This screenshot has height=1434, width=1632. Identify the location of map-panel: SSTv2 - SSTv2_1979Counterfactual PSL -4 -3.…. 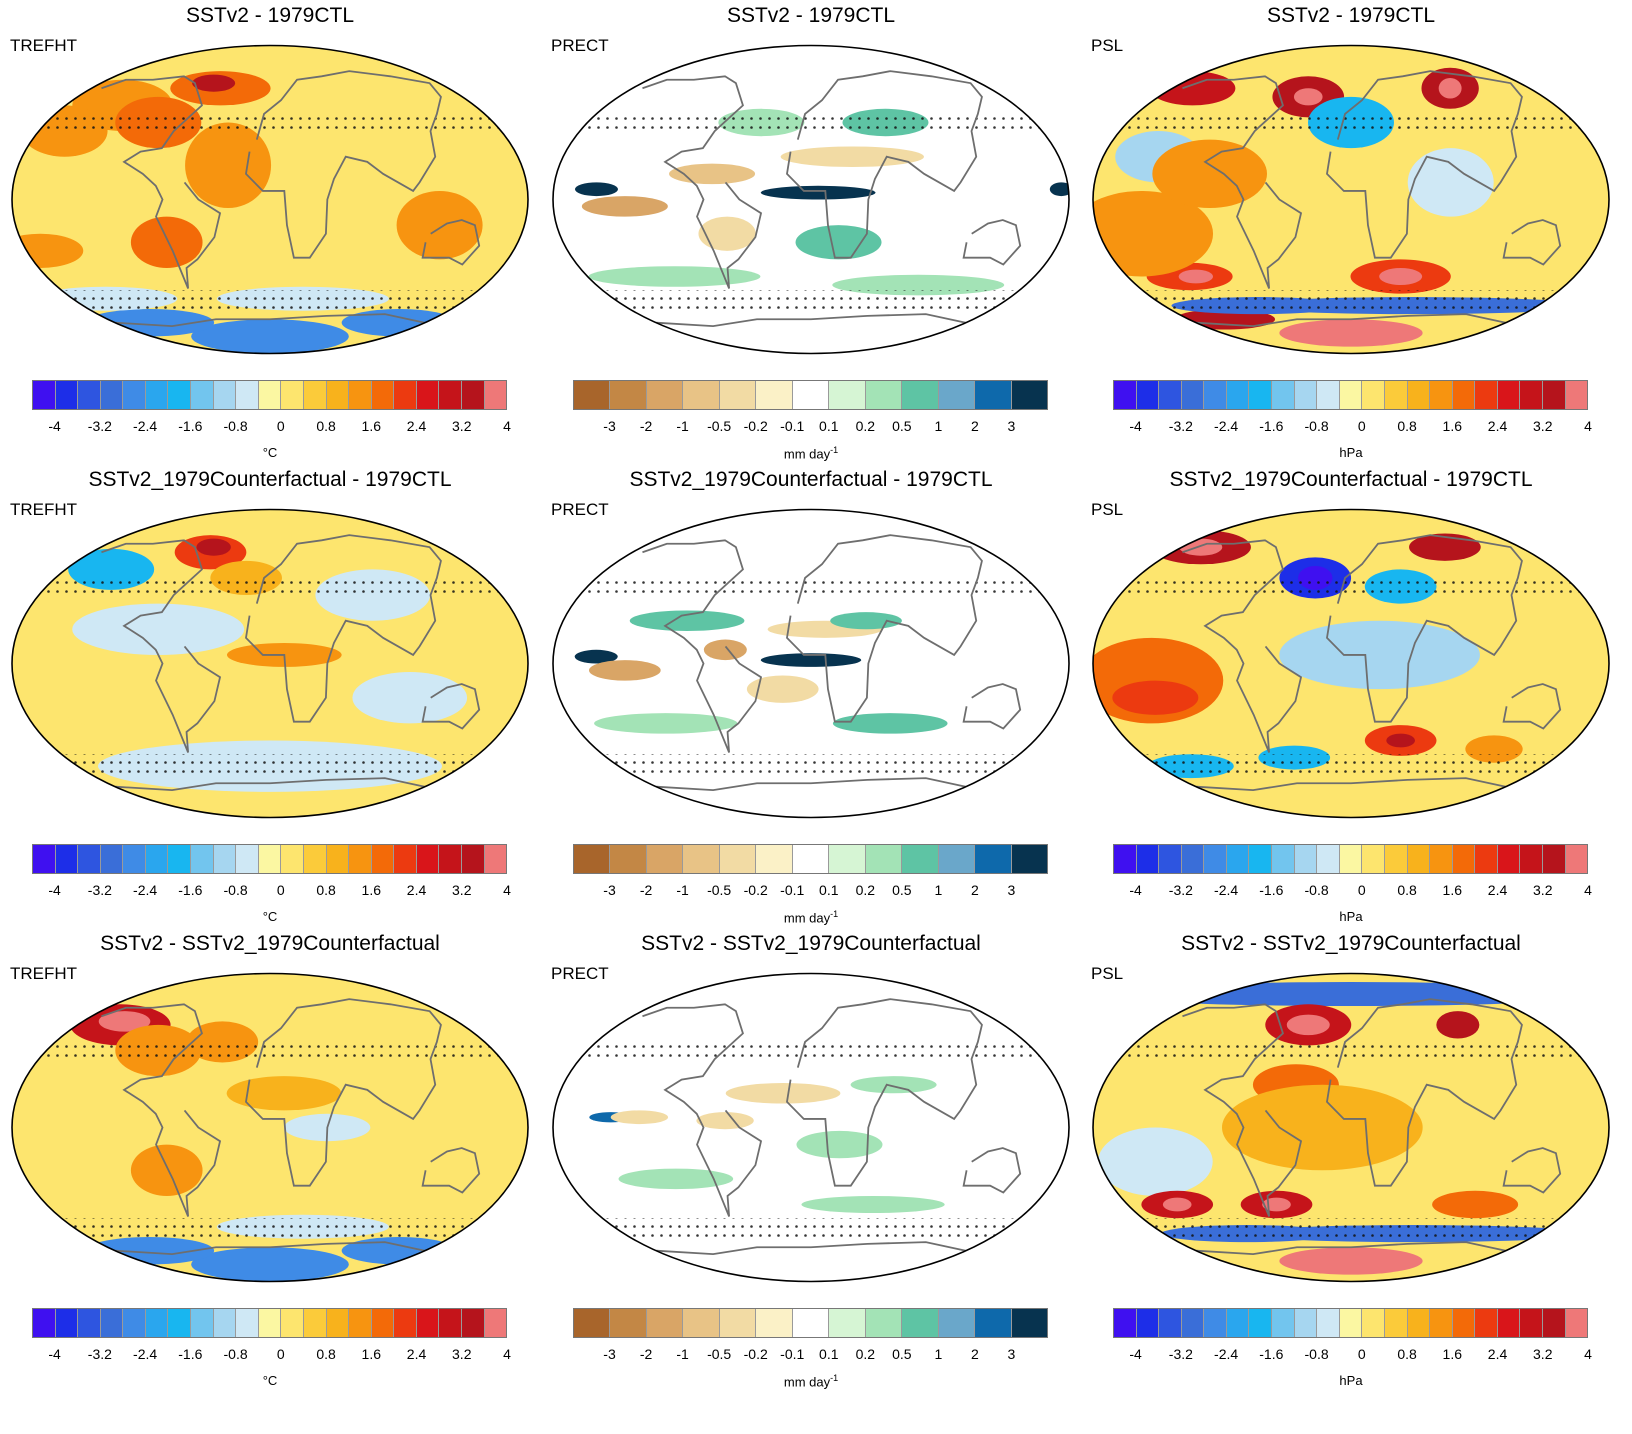
(1351, 1168).